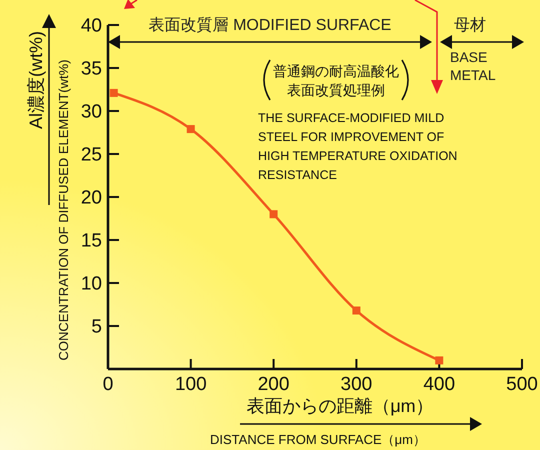 The image size is (540, 450). Describe the element at coordinates (522, 384) in the screenshot. I see `x-tick-label: 500` at that location.